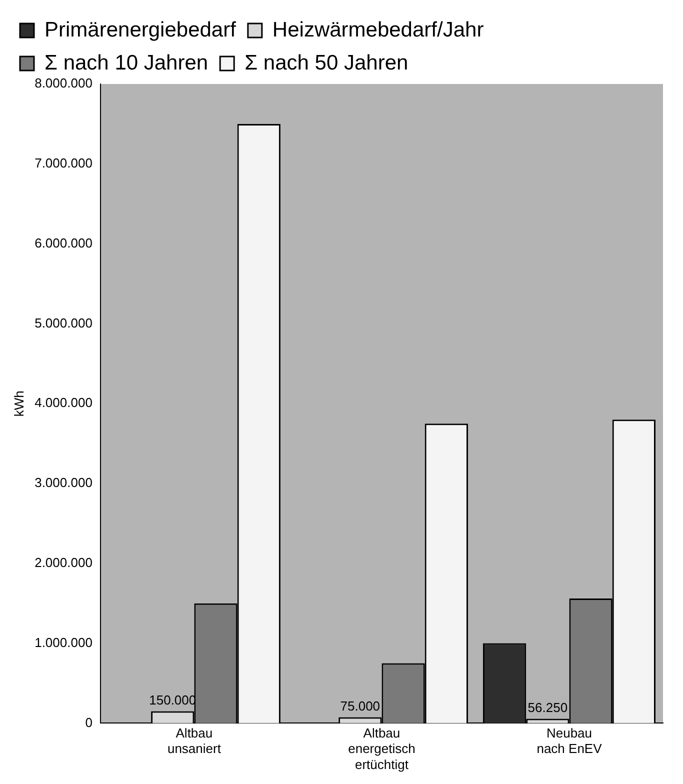  What do you see at coordinates (126, 62) in the screenshot?
I see `legend-label: Σ nach 10 Jahren` at bounding box center [126, 62].